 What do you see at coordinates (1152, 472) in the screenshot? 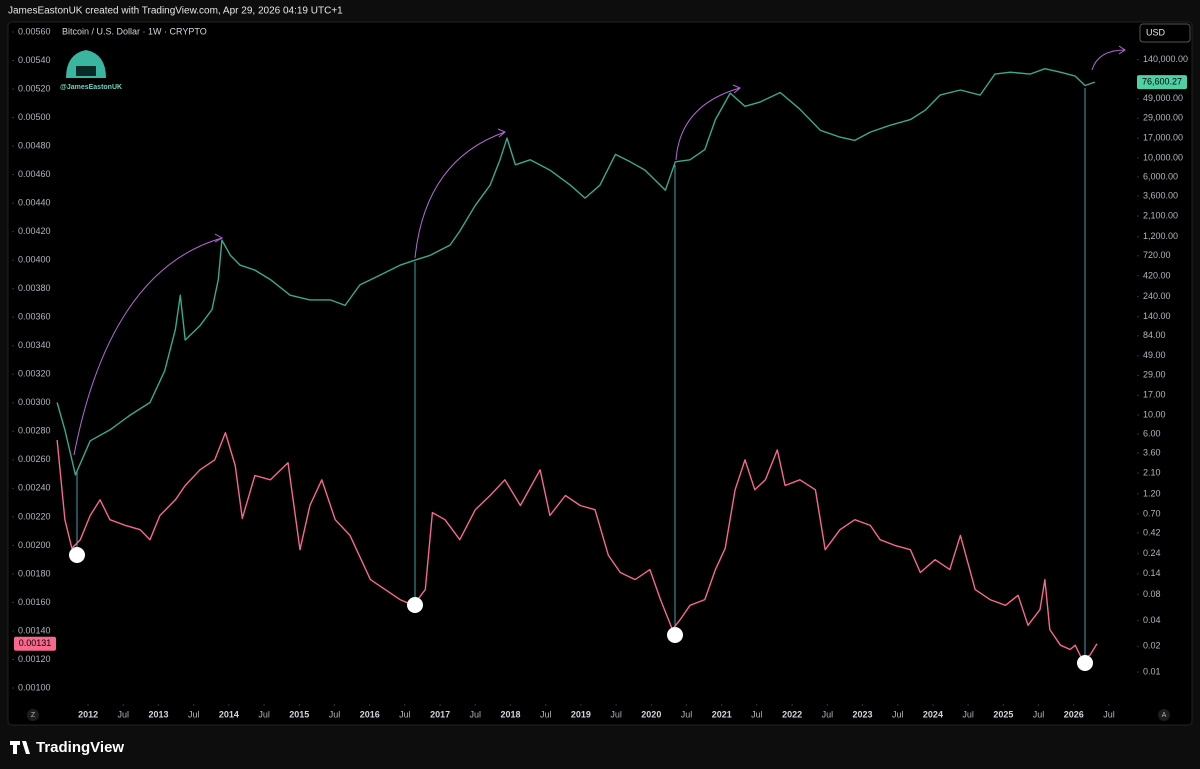
I see `y2-tick-label: 2.10` at bounding box center [1152, 472].